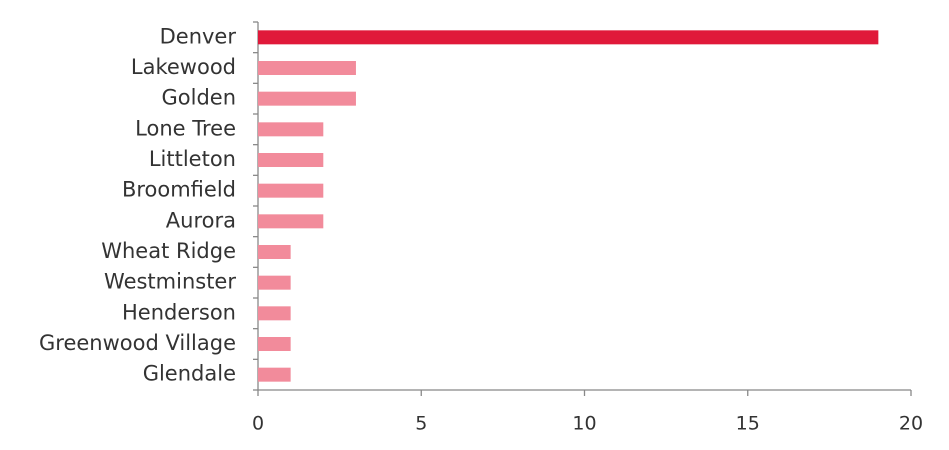 The height and width of the screenshot is (450, 949). What do you see at coordinates (185, 128) in the screenshot?
I see `category-label: Lone Tree` at bounding box center [185, 128].